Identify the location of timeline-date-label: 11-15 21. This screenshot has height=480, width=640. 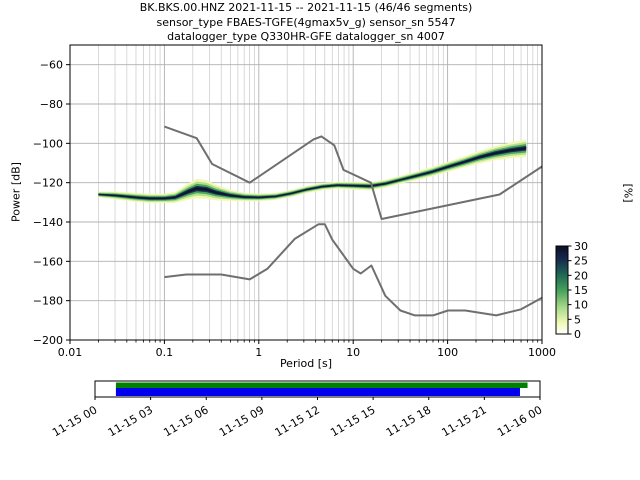
(464, 421).